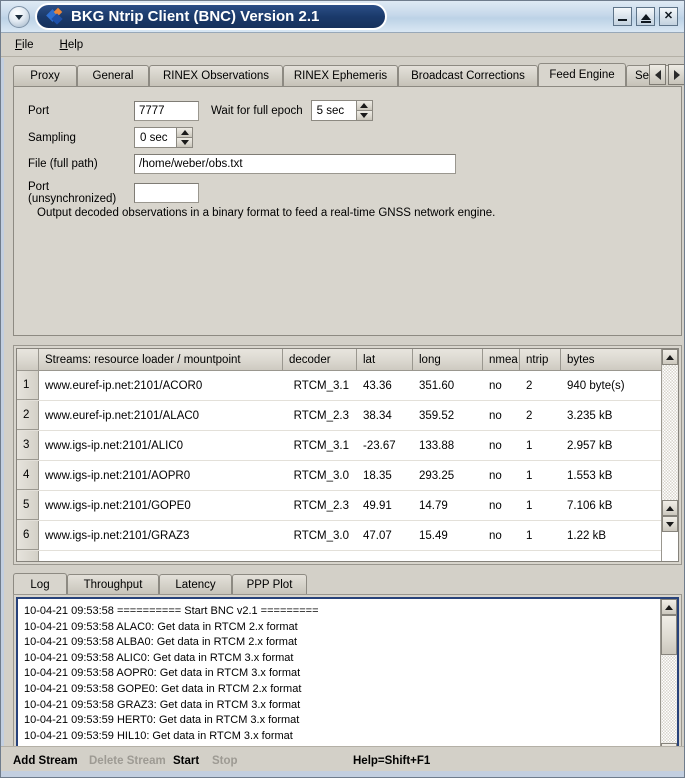 The image size is (685, 778). Describe the element at coordinates (28, 505) in the screenshot. I see `row-number: 5` at that location.